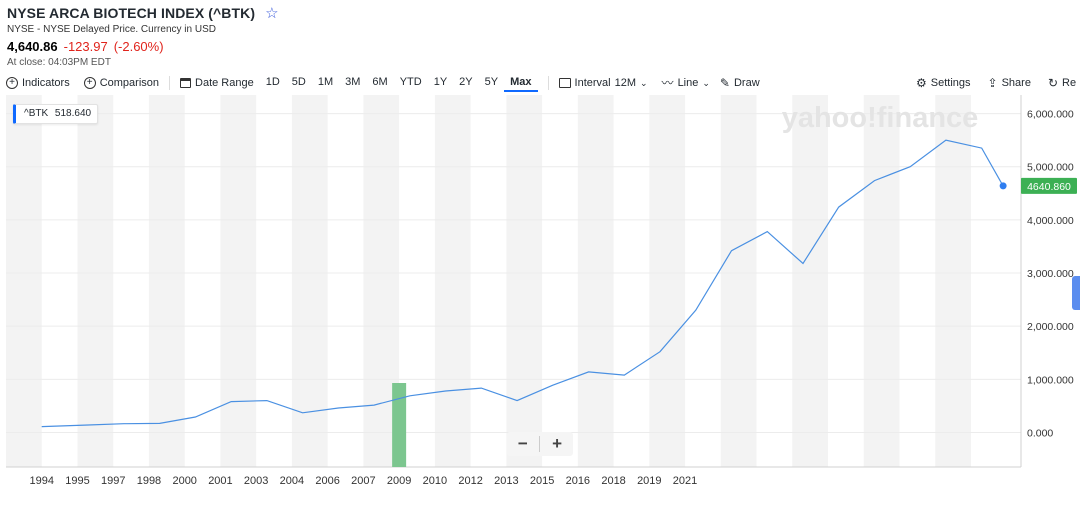  What do you see at coordinates (992, 83) in the screenshot?
I see `share-icon: ⇪` at bounding box center [992, 83].